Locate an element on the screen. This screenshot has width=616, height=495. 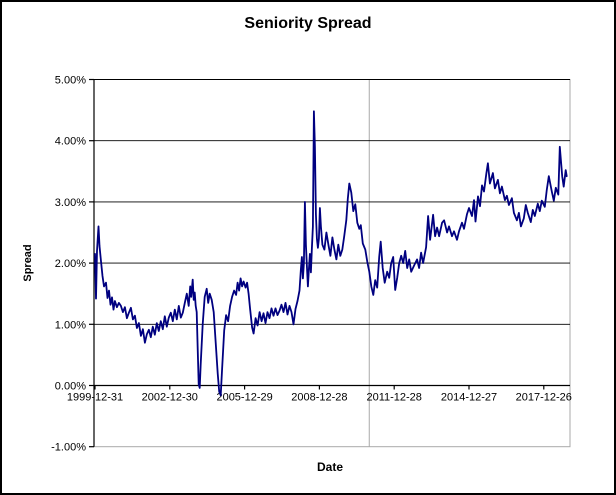
chart-title: Seniority Spread is located at coordinates (308, 23).